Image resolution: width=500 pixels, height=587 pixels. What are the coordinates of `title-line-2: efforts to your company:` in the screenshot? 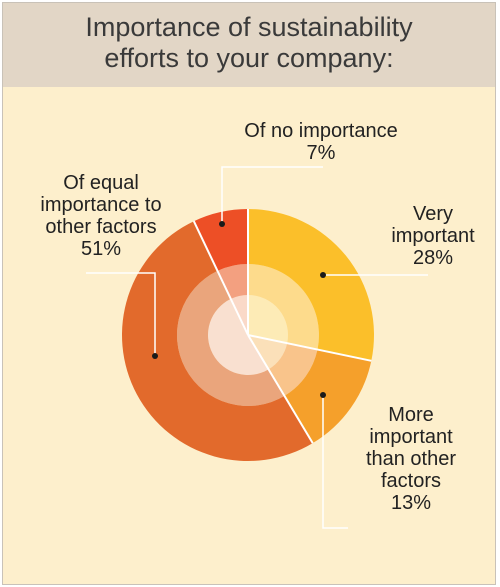 It's located at (249, 58).